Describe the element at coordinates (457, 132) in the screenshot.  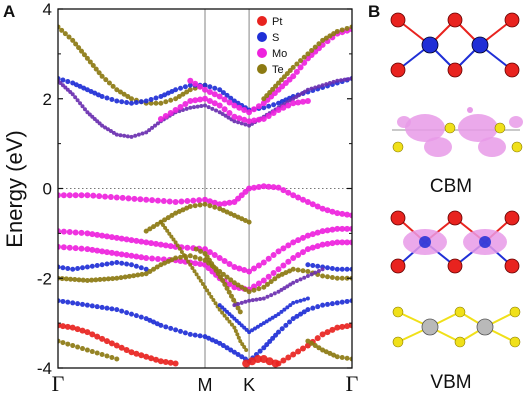
I see `structure-cbm` at that location.